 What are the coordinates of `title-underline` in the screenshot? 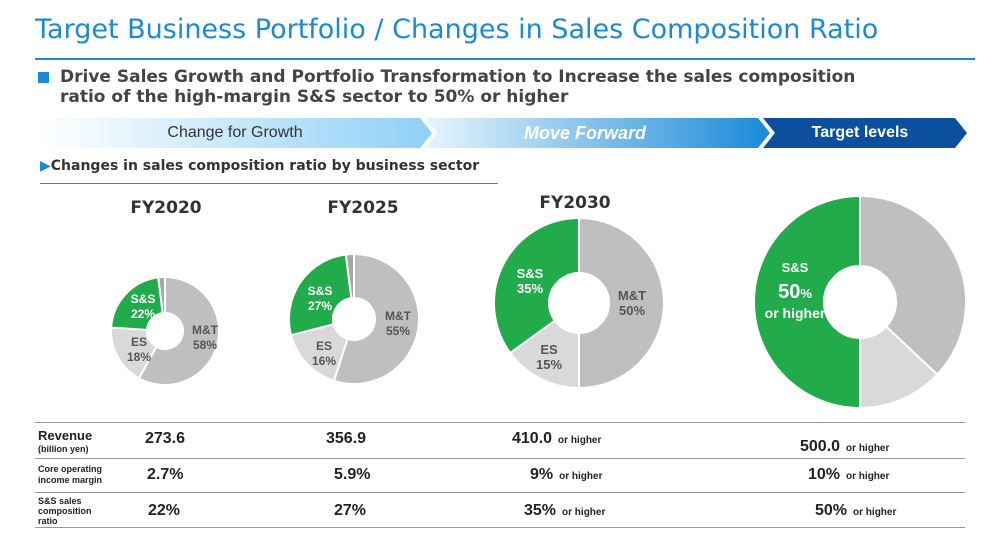 It's located at (505, 59).